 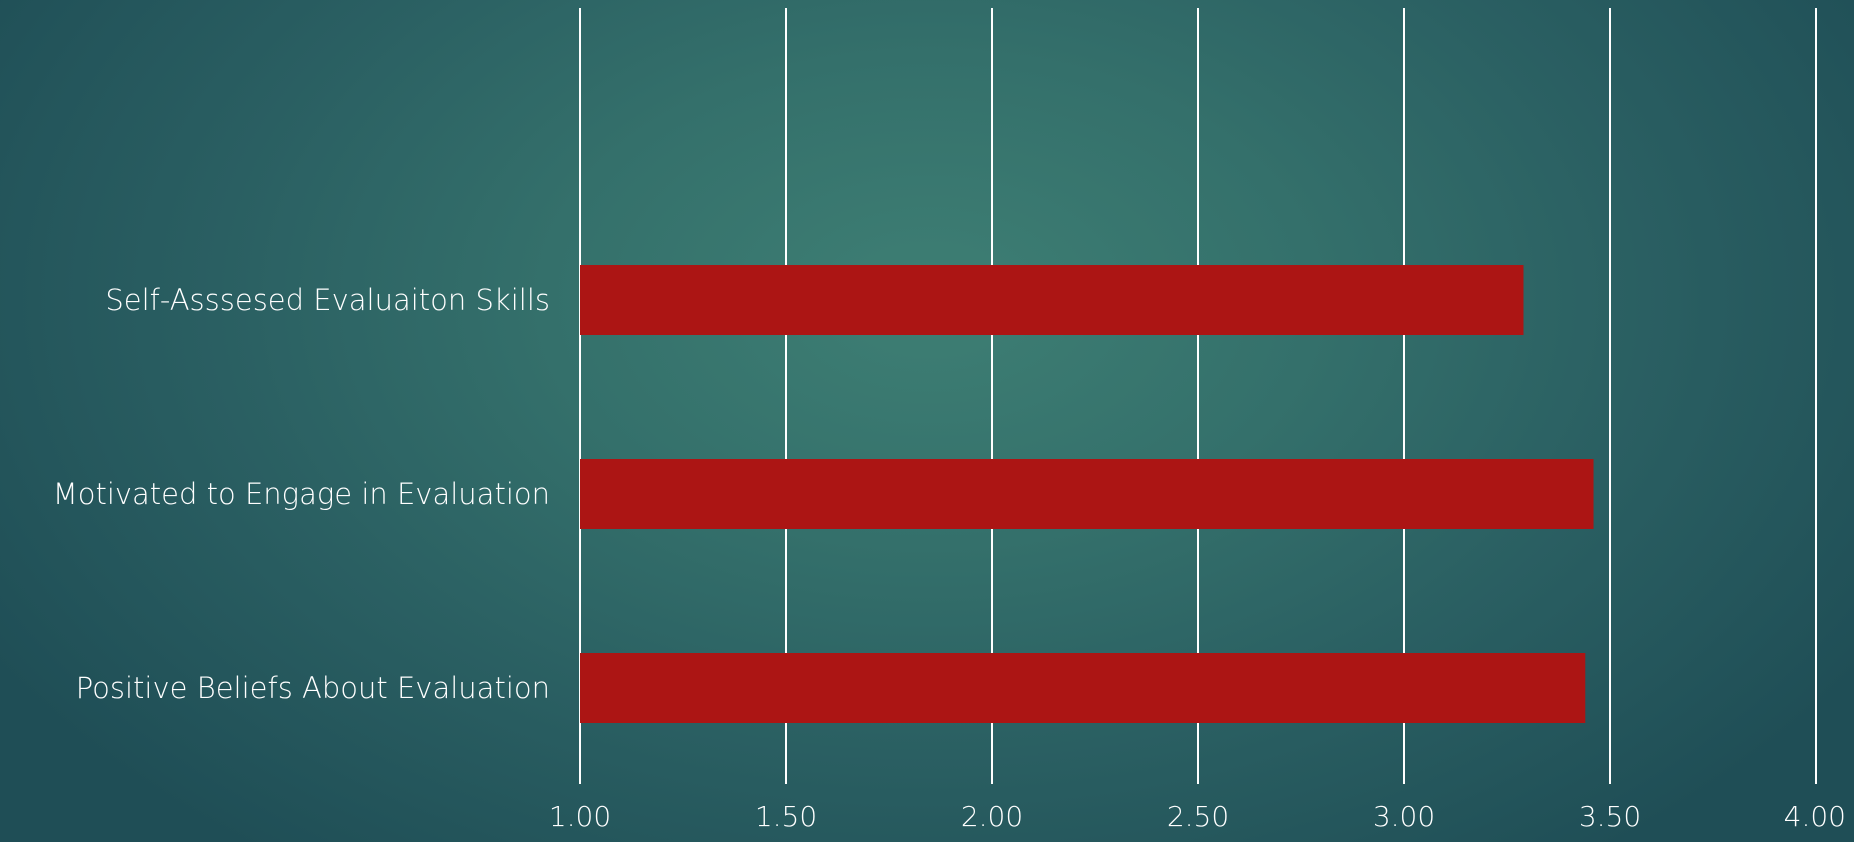 I want to click on x-axis-tick-labels: 1.00 1.50 2.00 2.50 3.00 3.50 4.00, so click(x=1197, y=816).